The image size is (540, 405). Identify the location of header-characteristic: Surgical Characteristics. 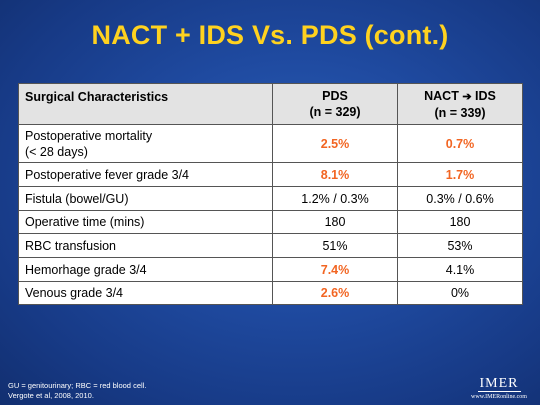
(145, 104).